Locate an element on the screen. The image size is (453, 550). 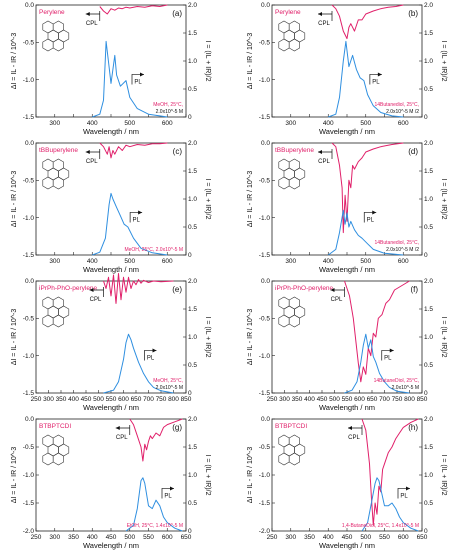
panel-label: (d) is located at coordinates (413, 151).